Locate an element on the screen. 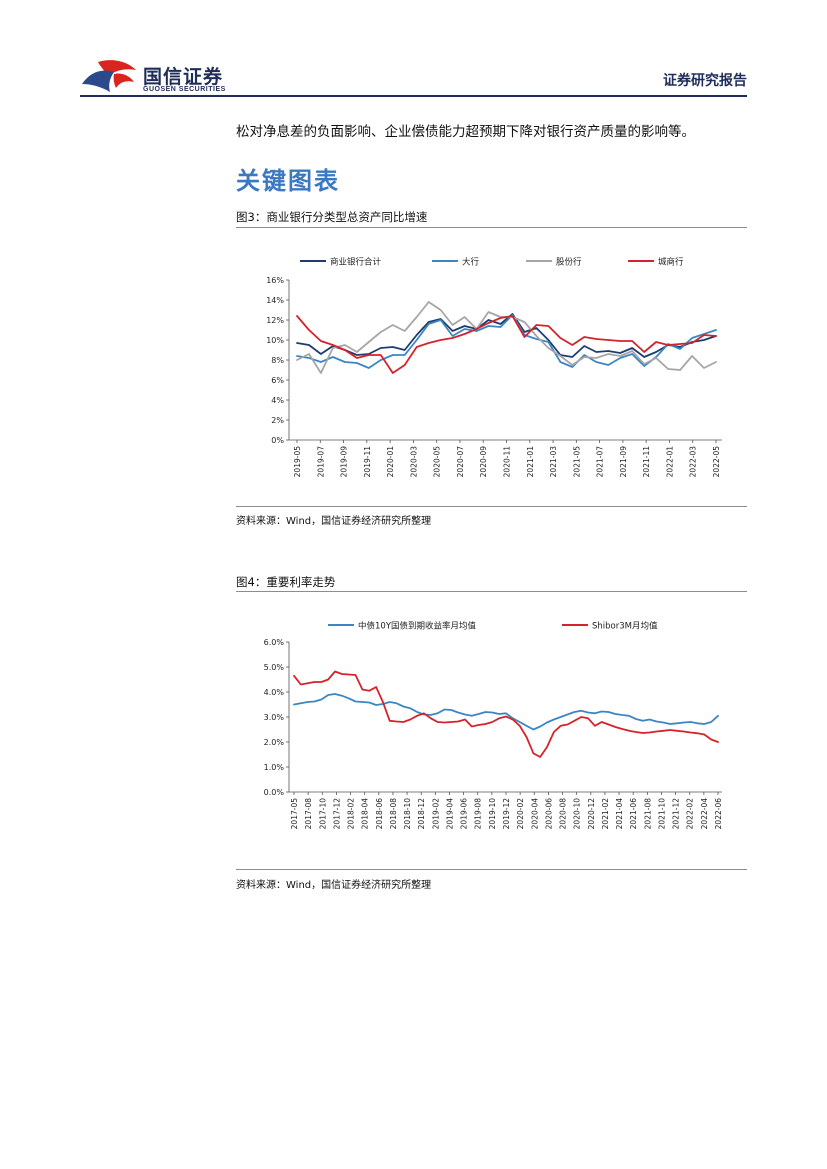 This screenshot has width=827, height=1169. chart2-x-tick-label: 2019-04 is located at coordinates (449, 814).